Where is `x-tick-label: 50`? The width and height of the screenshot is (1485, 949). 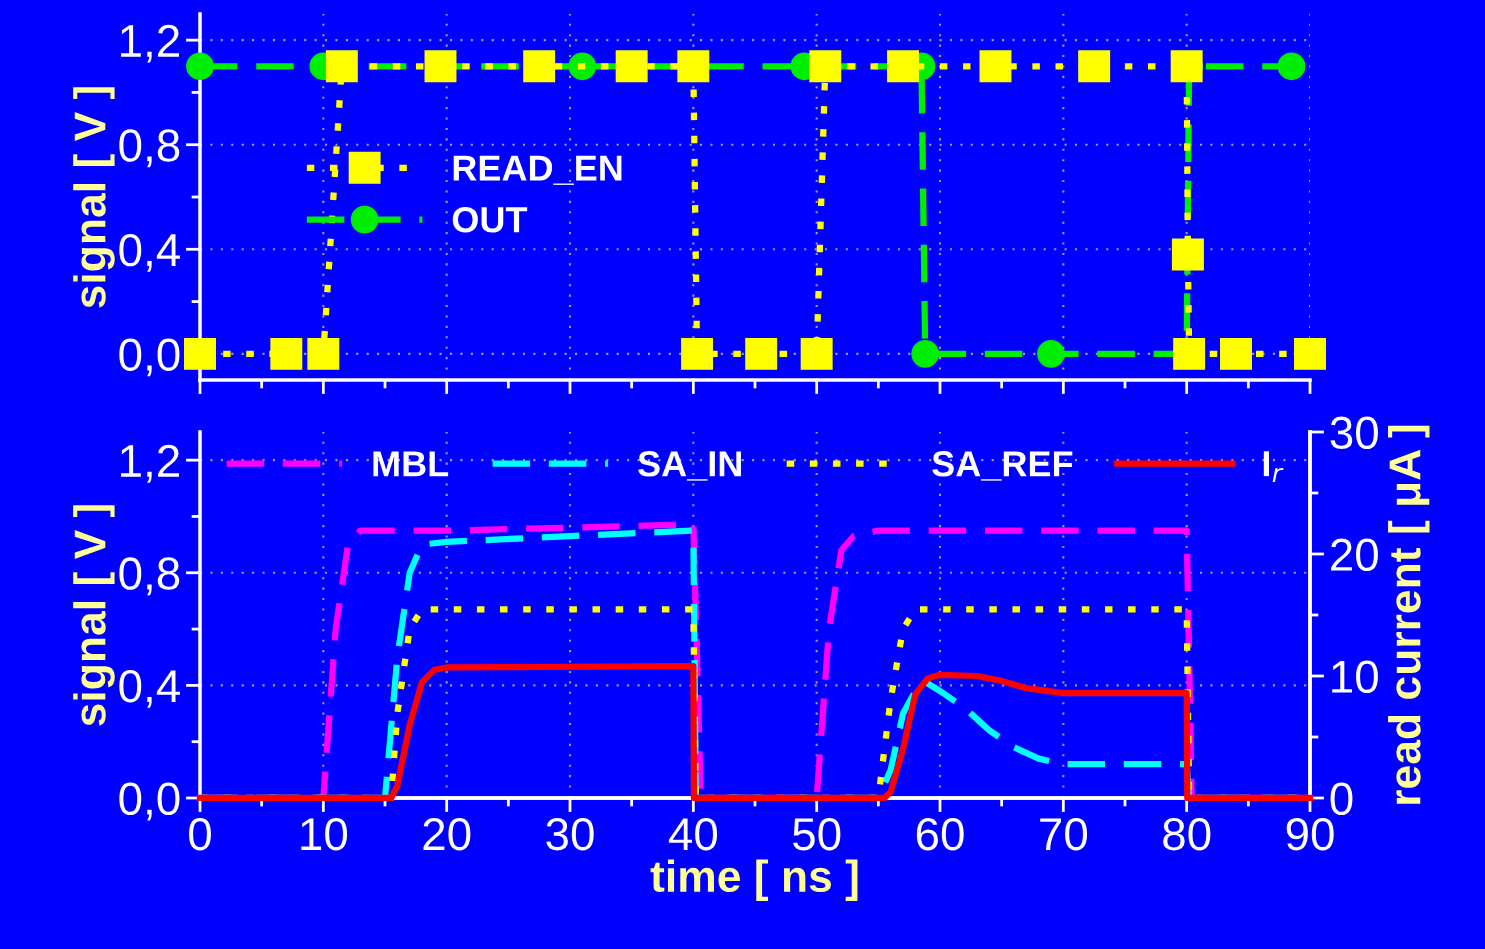 x-tick-label: 50 is located at coordinates (817, 834).